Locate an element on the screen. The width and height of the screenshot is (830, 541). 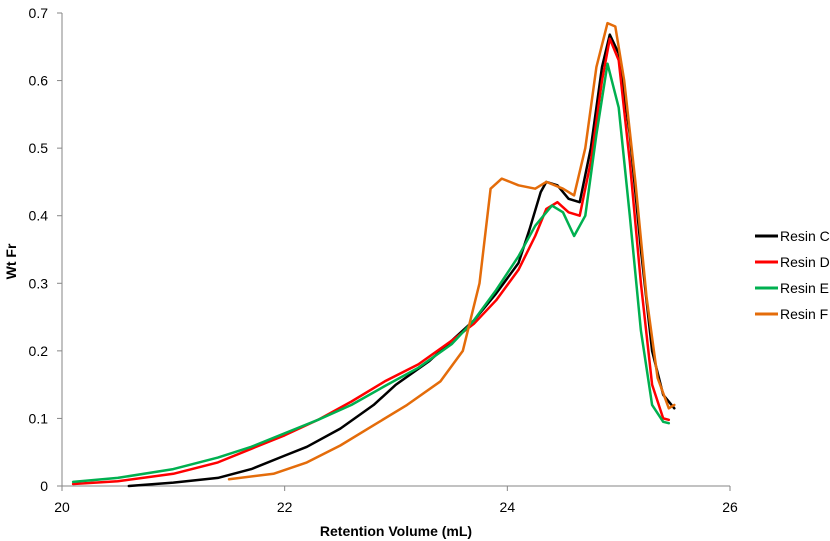
y-tick-label: 0.2 is located at coordinates (39, 351).